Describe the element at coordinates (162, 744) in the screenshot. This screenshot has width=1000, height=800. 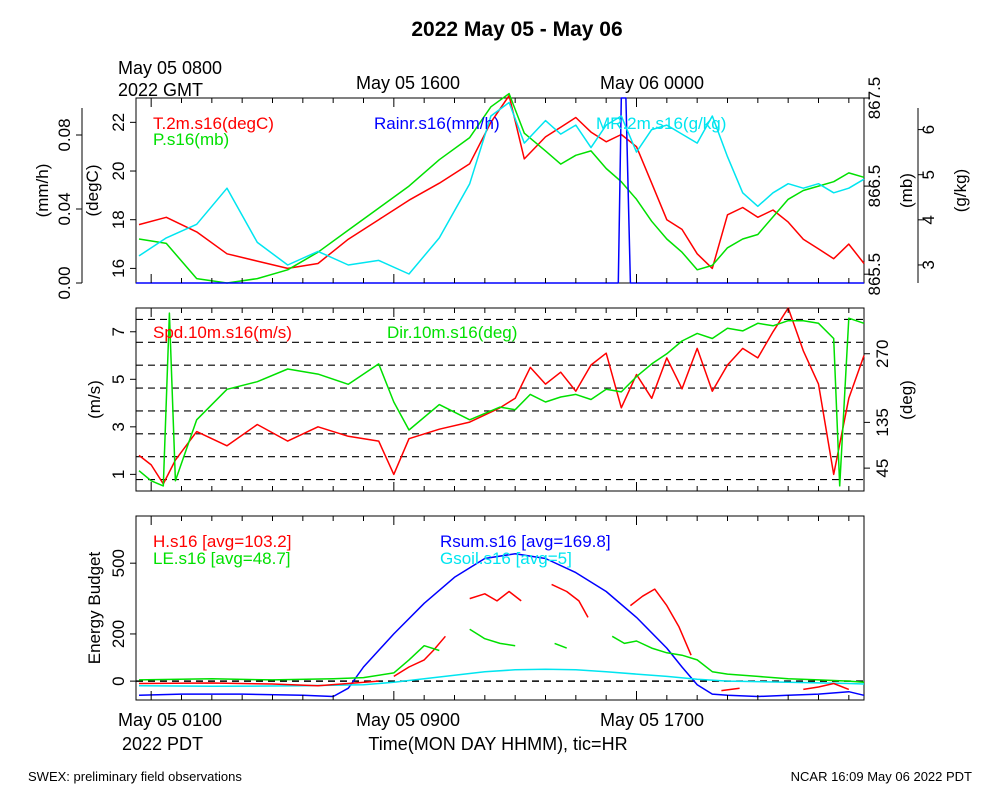
I see `bottom-axis-first-label-line2: 2022 PDT` at that location.